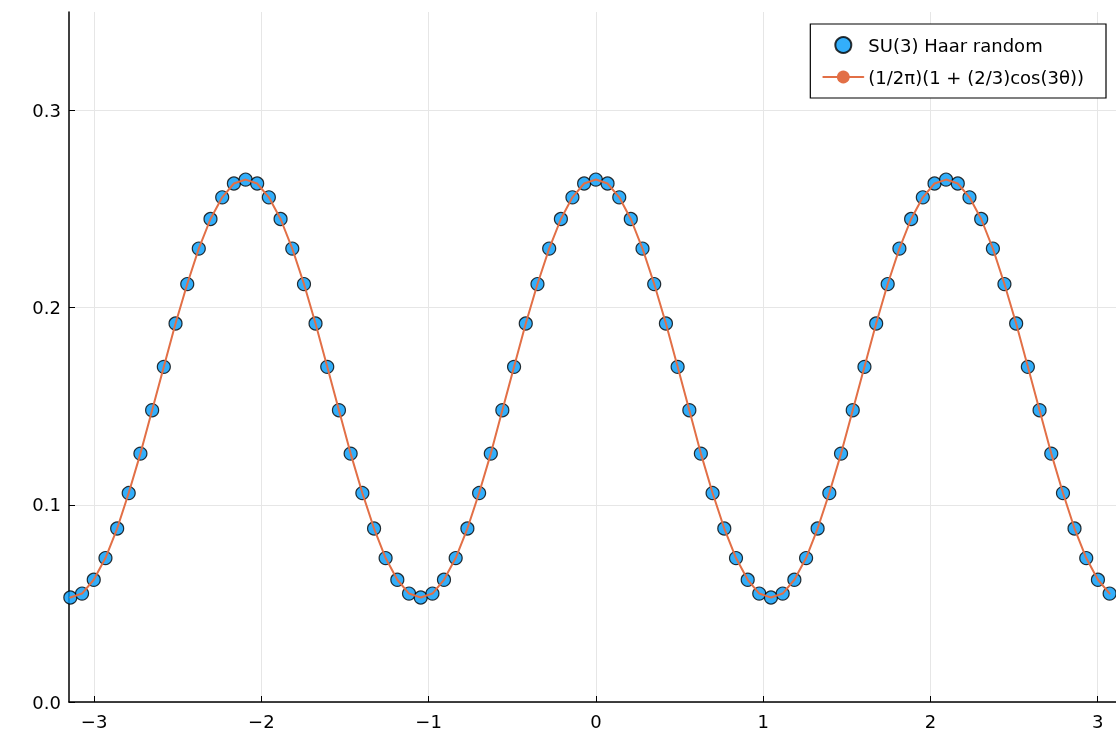 This screenshot has height=736, width=1116. Describe the element at coordinates (46, 111) in the screenshot. I see `y-tick-label: 0.3` at that location.